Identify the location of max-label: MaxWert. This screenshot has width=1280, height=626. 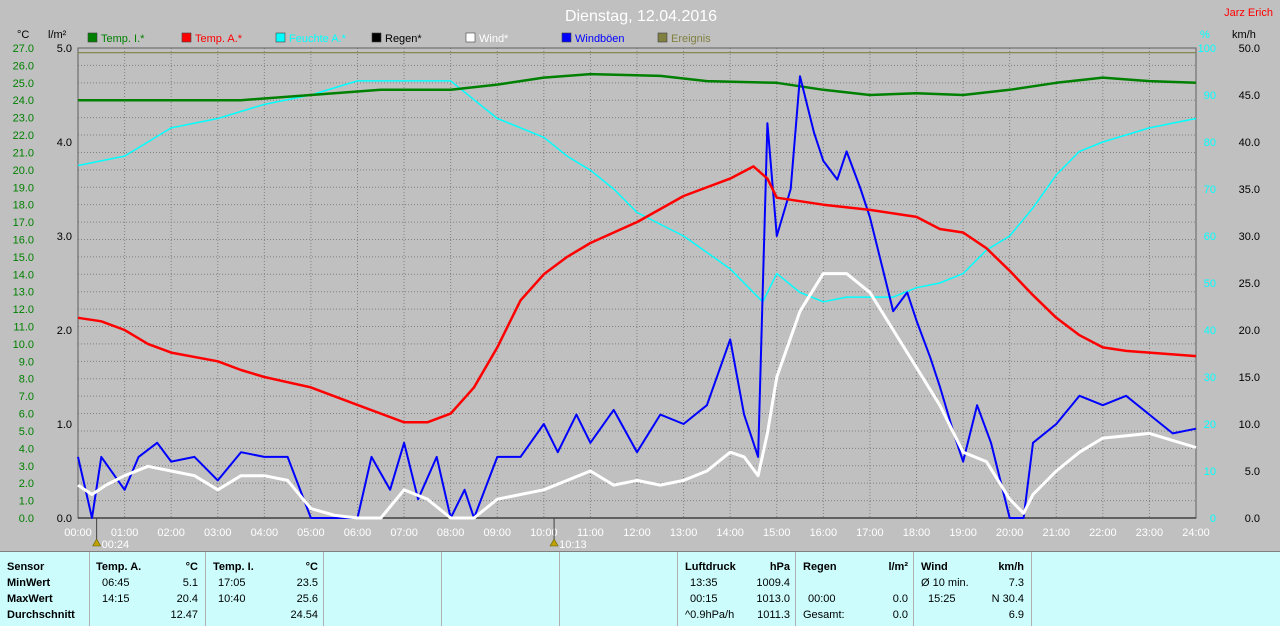
(30, 599).